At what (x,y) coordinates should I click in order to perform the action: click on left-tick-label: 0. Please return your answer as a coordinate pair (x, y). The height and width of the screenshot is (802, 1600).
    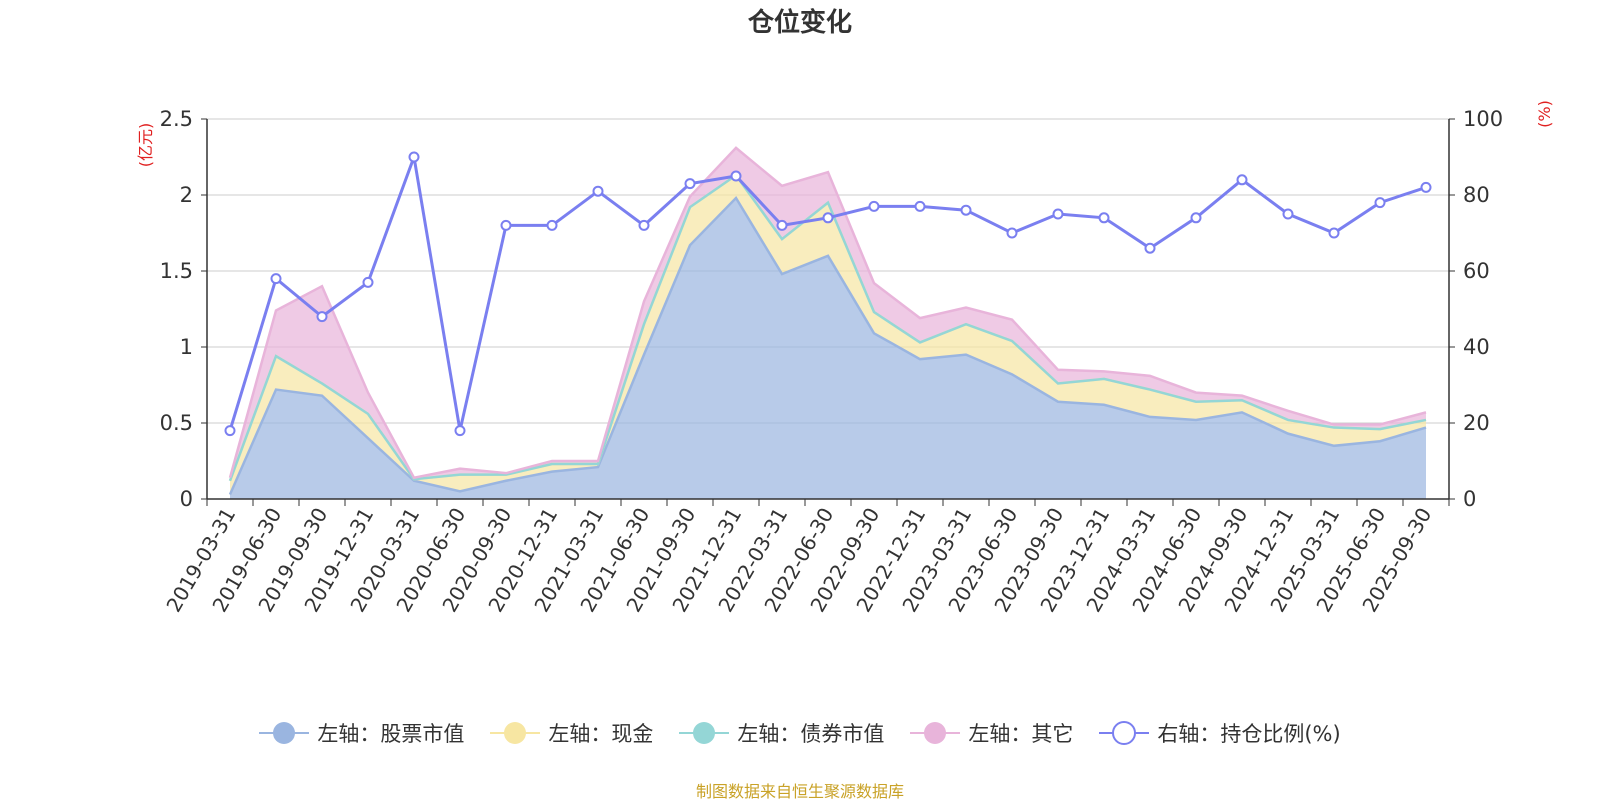
    Looking at the image, I should click on (186, 499).